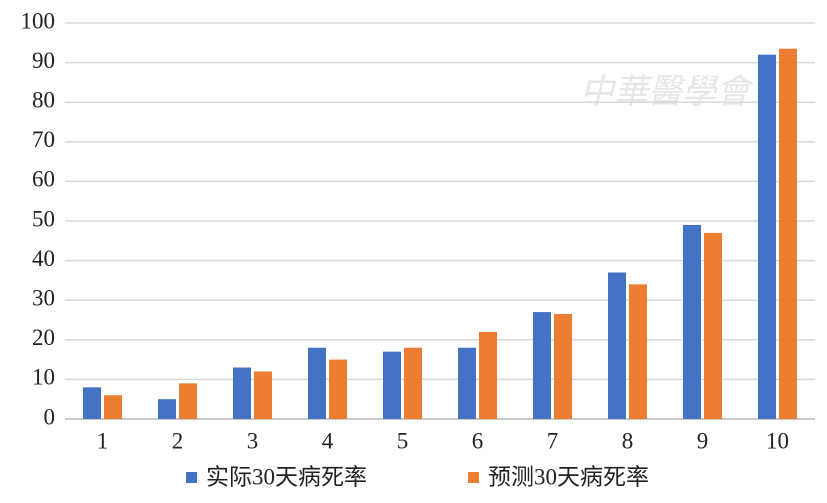  Describe the element at coordinates (667, 92) in the screenshot. I see `watermark: 中華醫學會` at that location.